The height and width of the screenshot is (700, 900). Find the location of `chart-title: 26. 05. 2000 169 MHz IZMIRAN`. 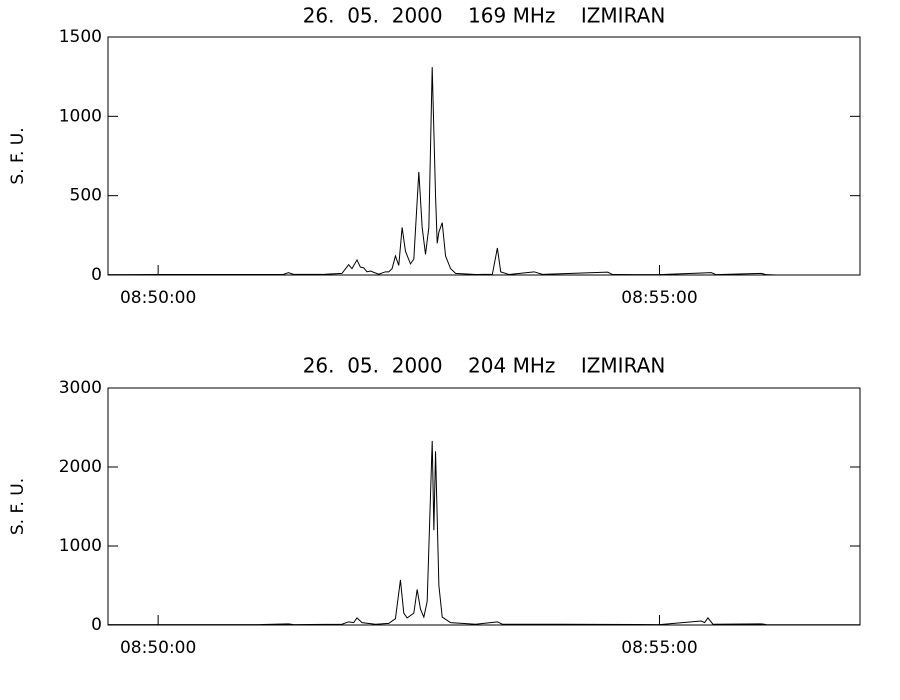

chart-title: 26. 05. 2000 169 MHz IZMIRAN is located at coordinates (484, 16).